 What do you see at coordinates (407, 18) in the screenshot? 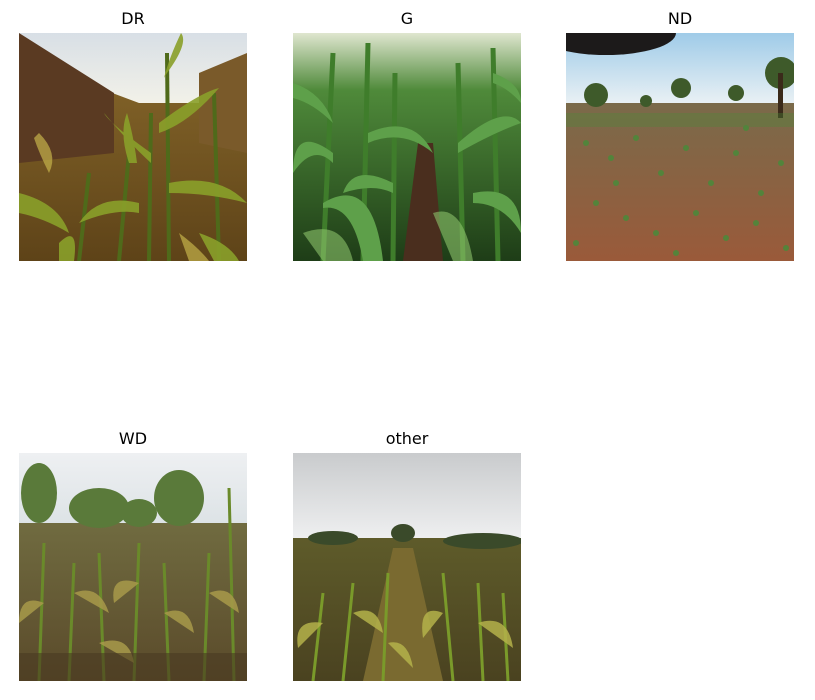
I see `panel-title: G` at bounding box center [407, 18].